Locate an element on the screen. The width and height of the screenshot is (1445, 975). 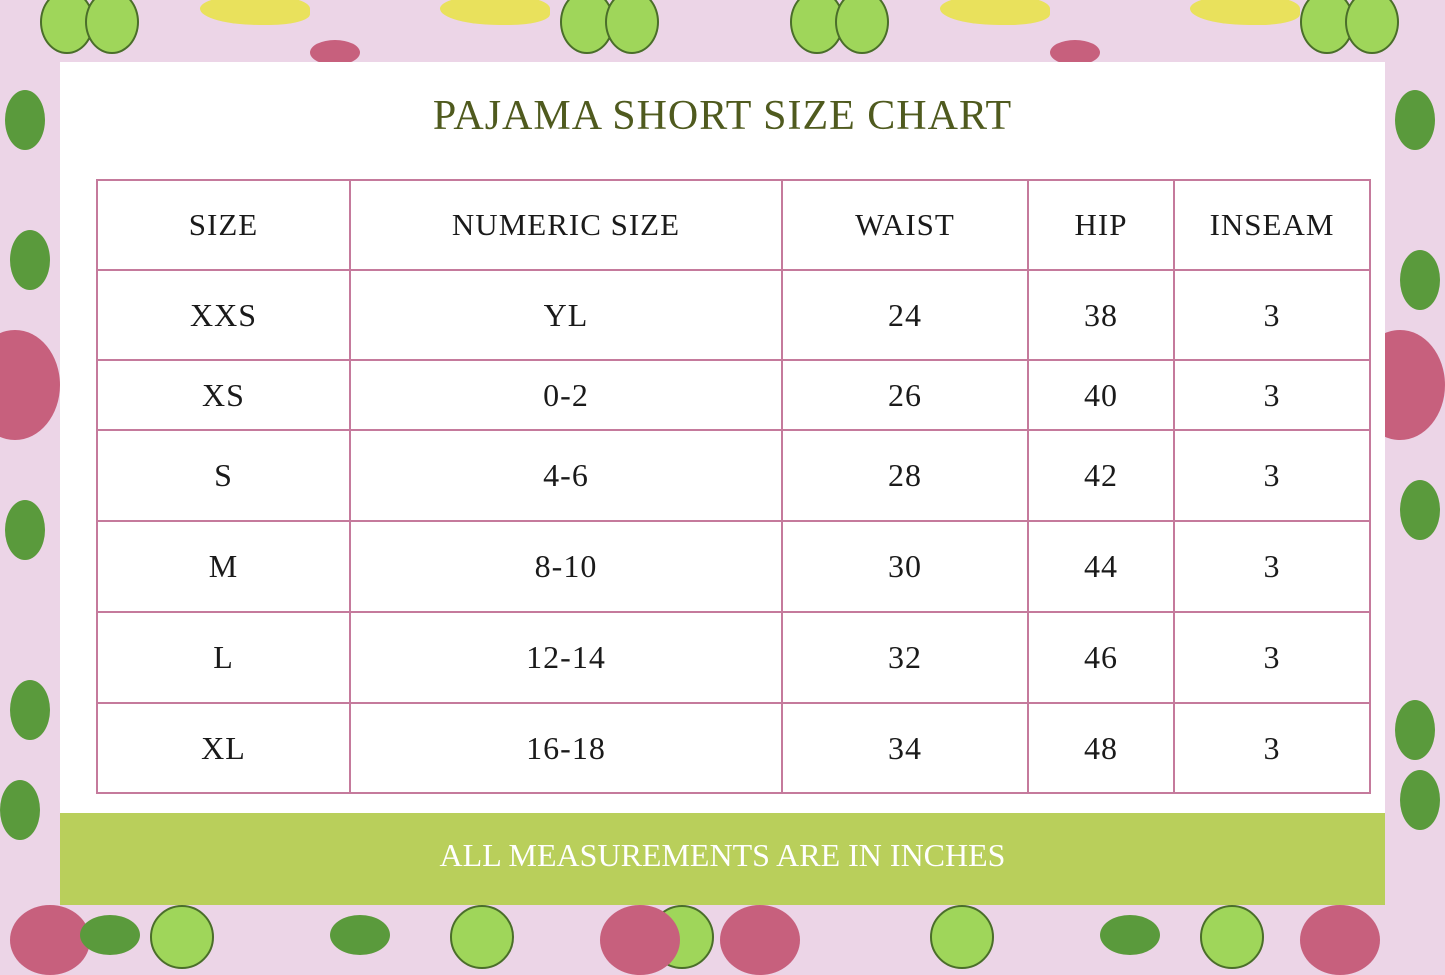
cell-numeric-size: 12-14 is located at coordinates (566, 657).